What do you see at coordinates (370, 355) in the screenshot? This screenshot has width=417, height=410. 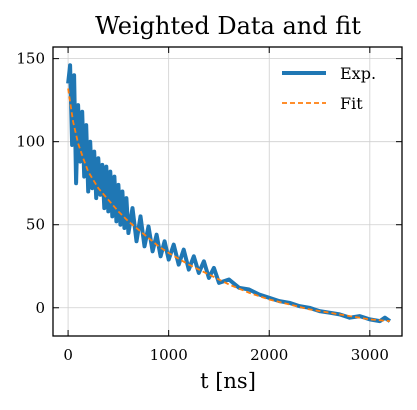 I see `x-tick-label: 3000` at bounding box center [370, 355].